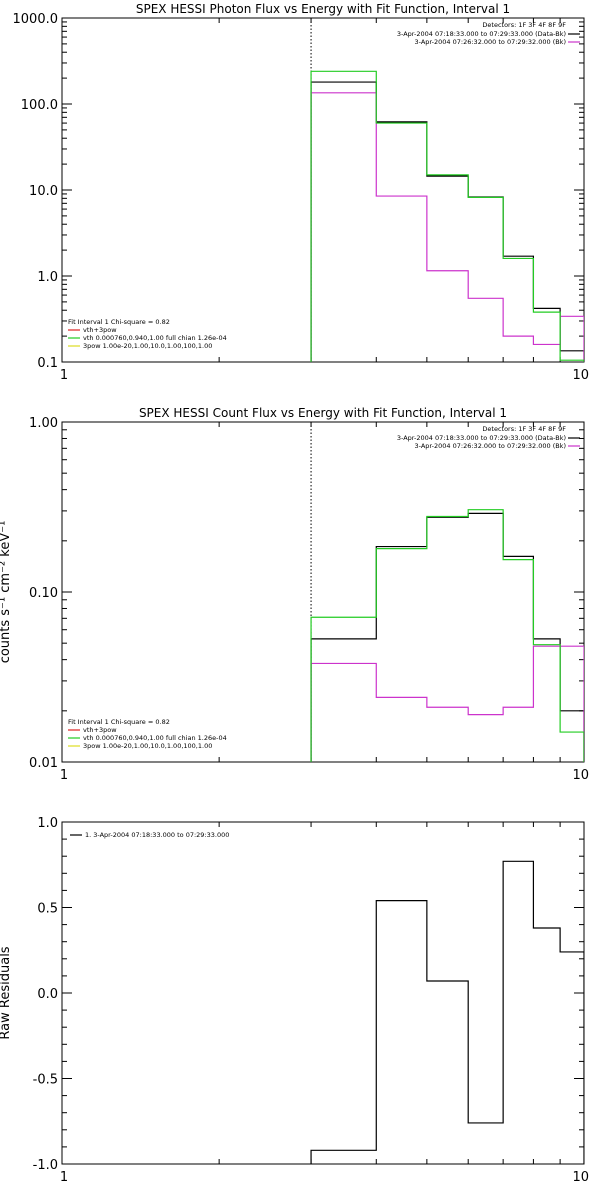 The width and height of the screenshot is (600, 1200). What do you see at coordinates (47, 363) in the screenshot?
I see `y-tick-label: 0.1` at bounding box center [47, 363].